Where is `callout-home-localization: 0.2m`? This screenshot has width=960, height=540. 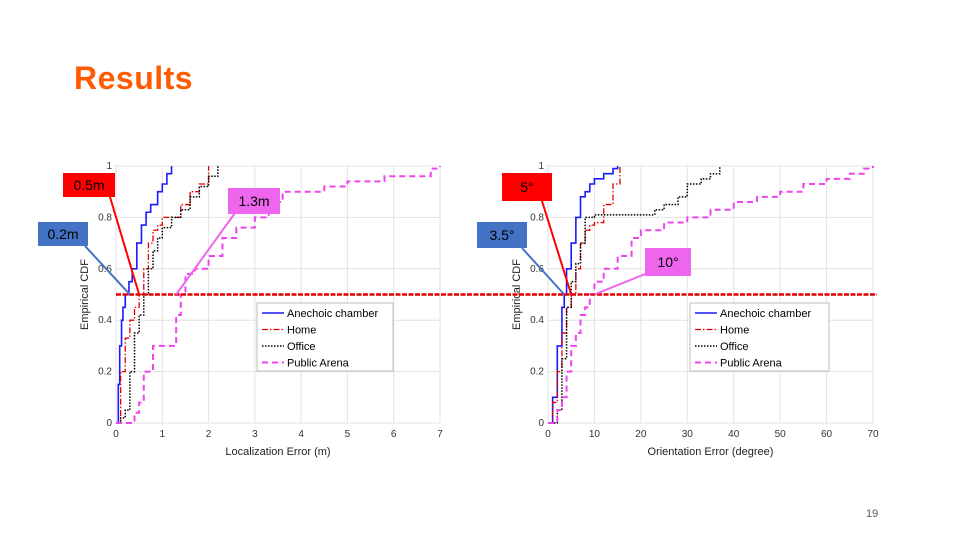 callout-home-localization: 0.2m is located at coordinates (63, 234).